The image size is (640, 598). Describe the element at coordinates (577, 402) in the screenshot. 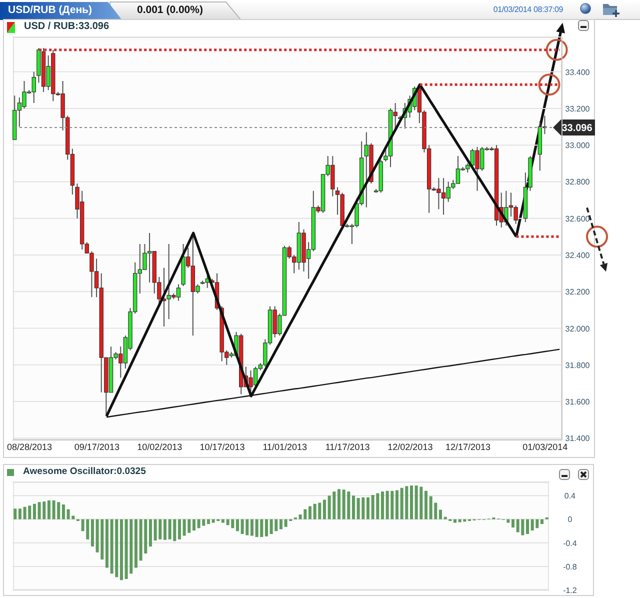

I see `y-tick-label: 31.600` at that location.